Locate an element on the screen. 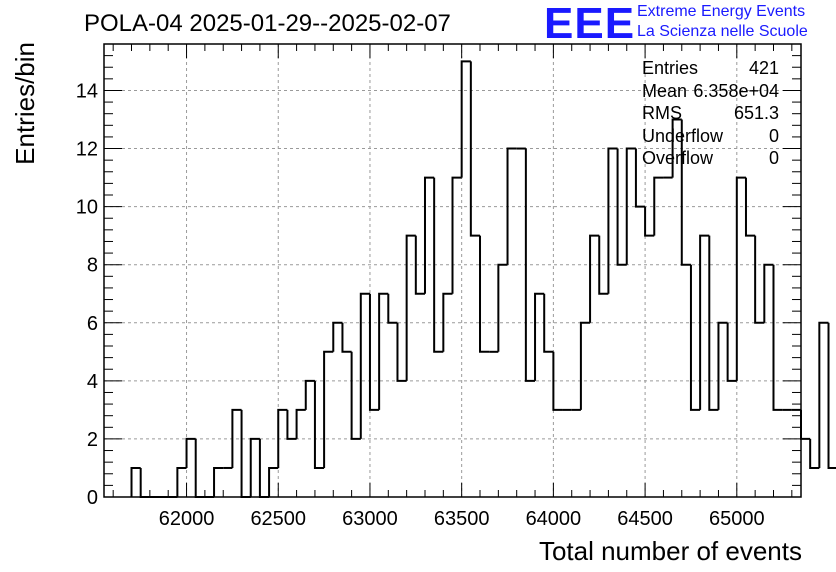  logo-line-2: La Scienza nelle Scuole is located at coordinates (722, 31).